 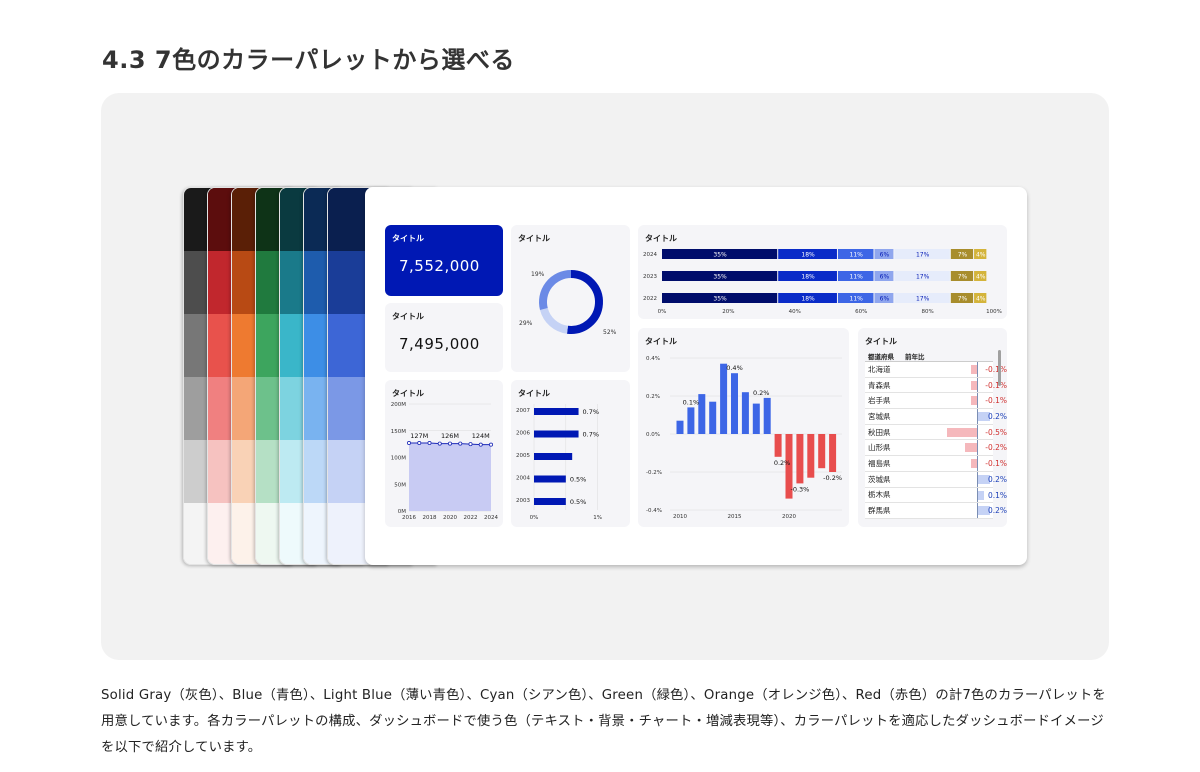 What do you see at coordinates (734, 368) in the screenshot?
I see `data-label: 0.4%` at bounding box center [734, 368].